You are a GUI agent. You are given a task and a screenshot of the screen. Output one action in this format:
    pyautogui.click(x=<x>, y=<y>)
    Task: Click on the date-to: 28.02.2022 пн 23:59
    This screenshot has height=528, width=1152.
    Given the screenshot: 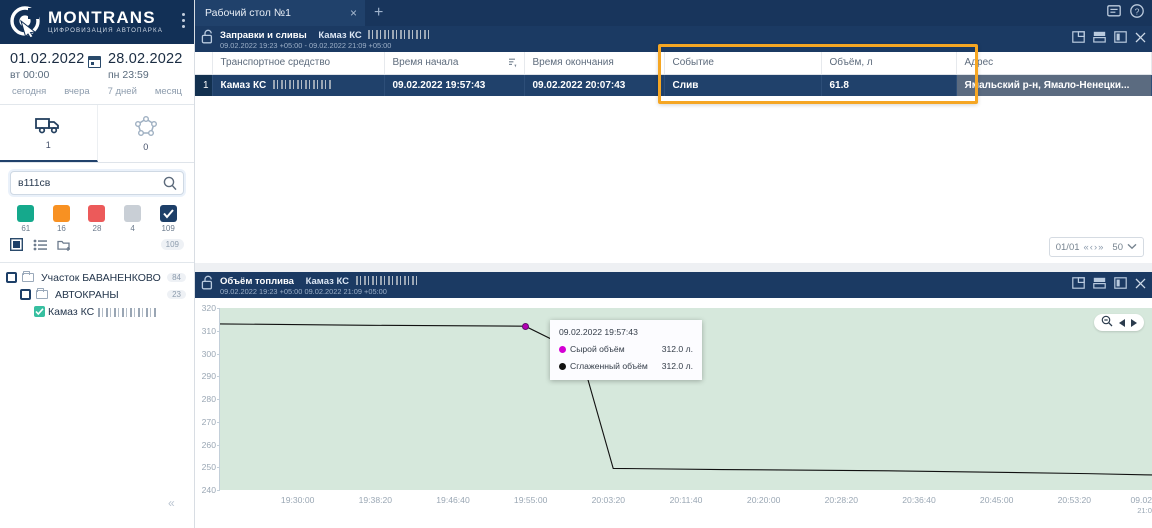 What is the action you would take?
    pyautogui.click(x=146, y=66)
    